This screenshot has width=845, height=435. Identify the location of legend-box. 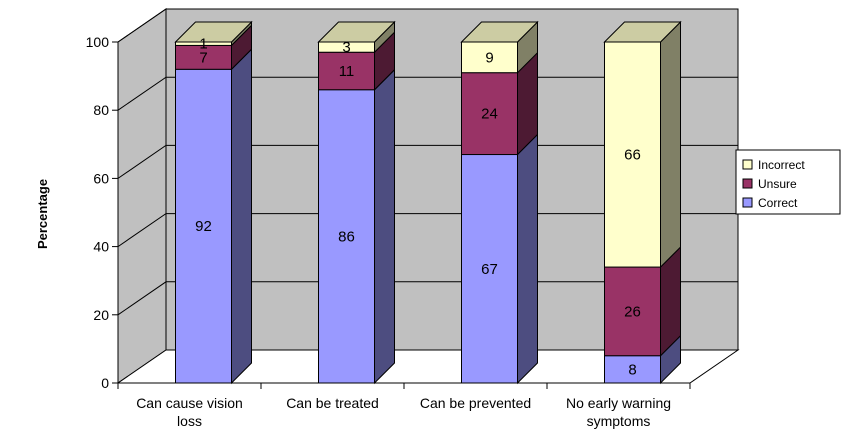
(788, 182).